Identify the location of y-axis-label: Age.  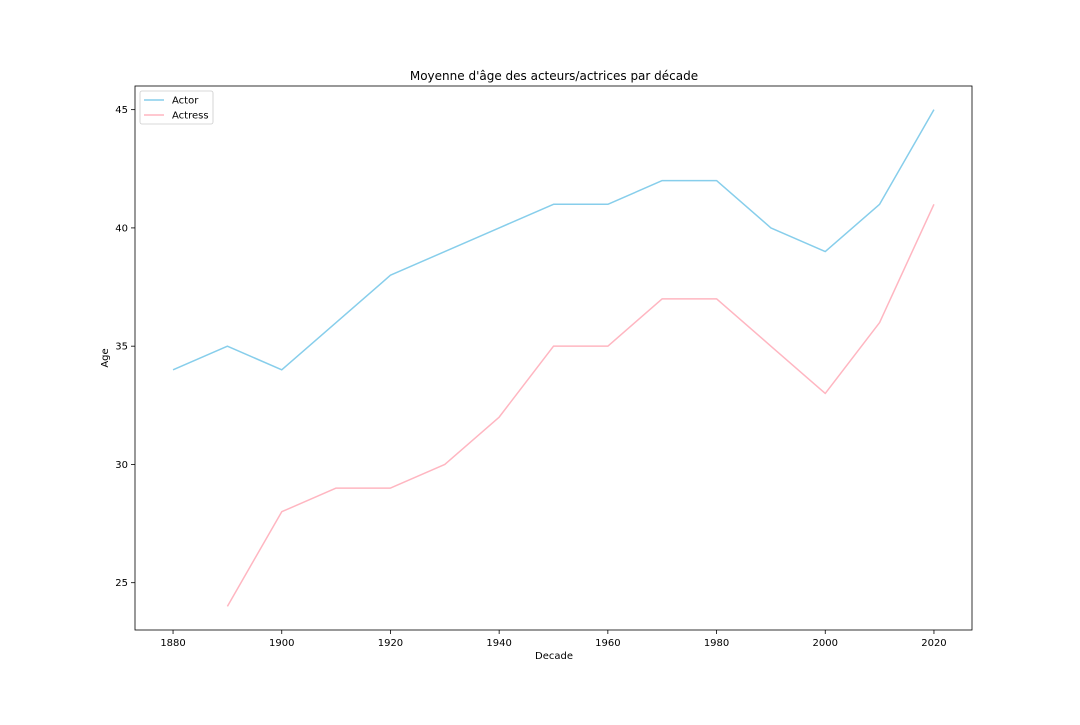
(105, 357).